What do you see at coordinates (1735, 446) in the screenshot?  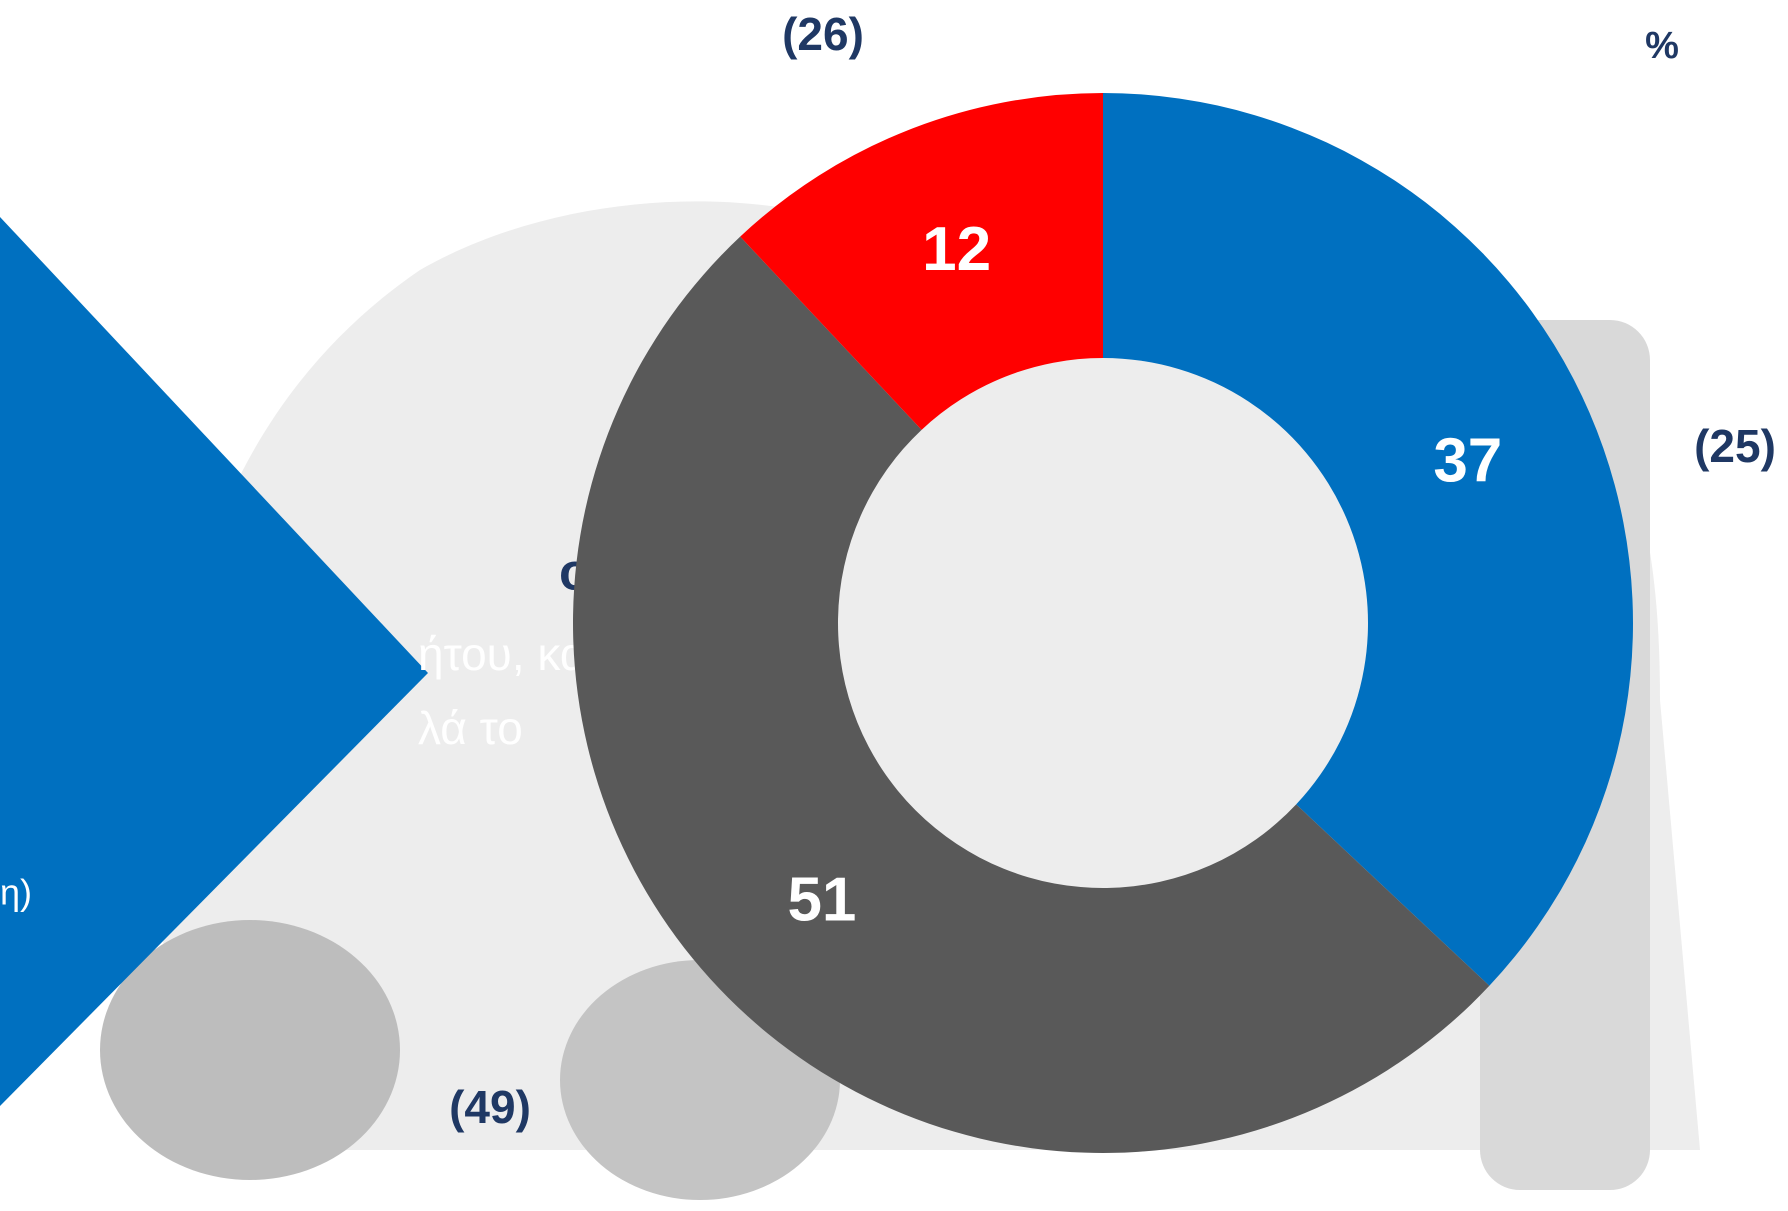 I see `previous-label: (25)` at bounding box center [1735, 446].